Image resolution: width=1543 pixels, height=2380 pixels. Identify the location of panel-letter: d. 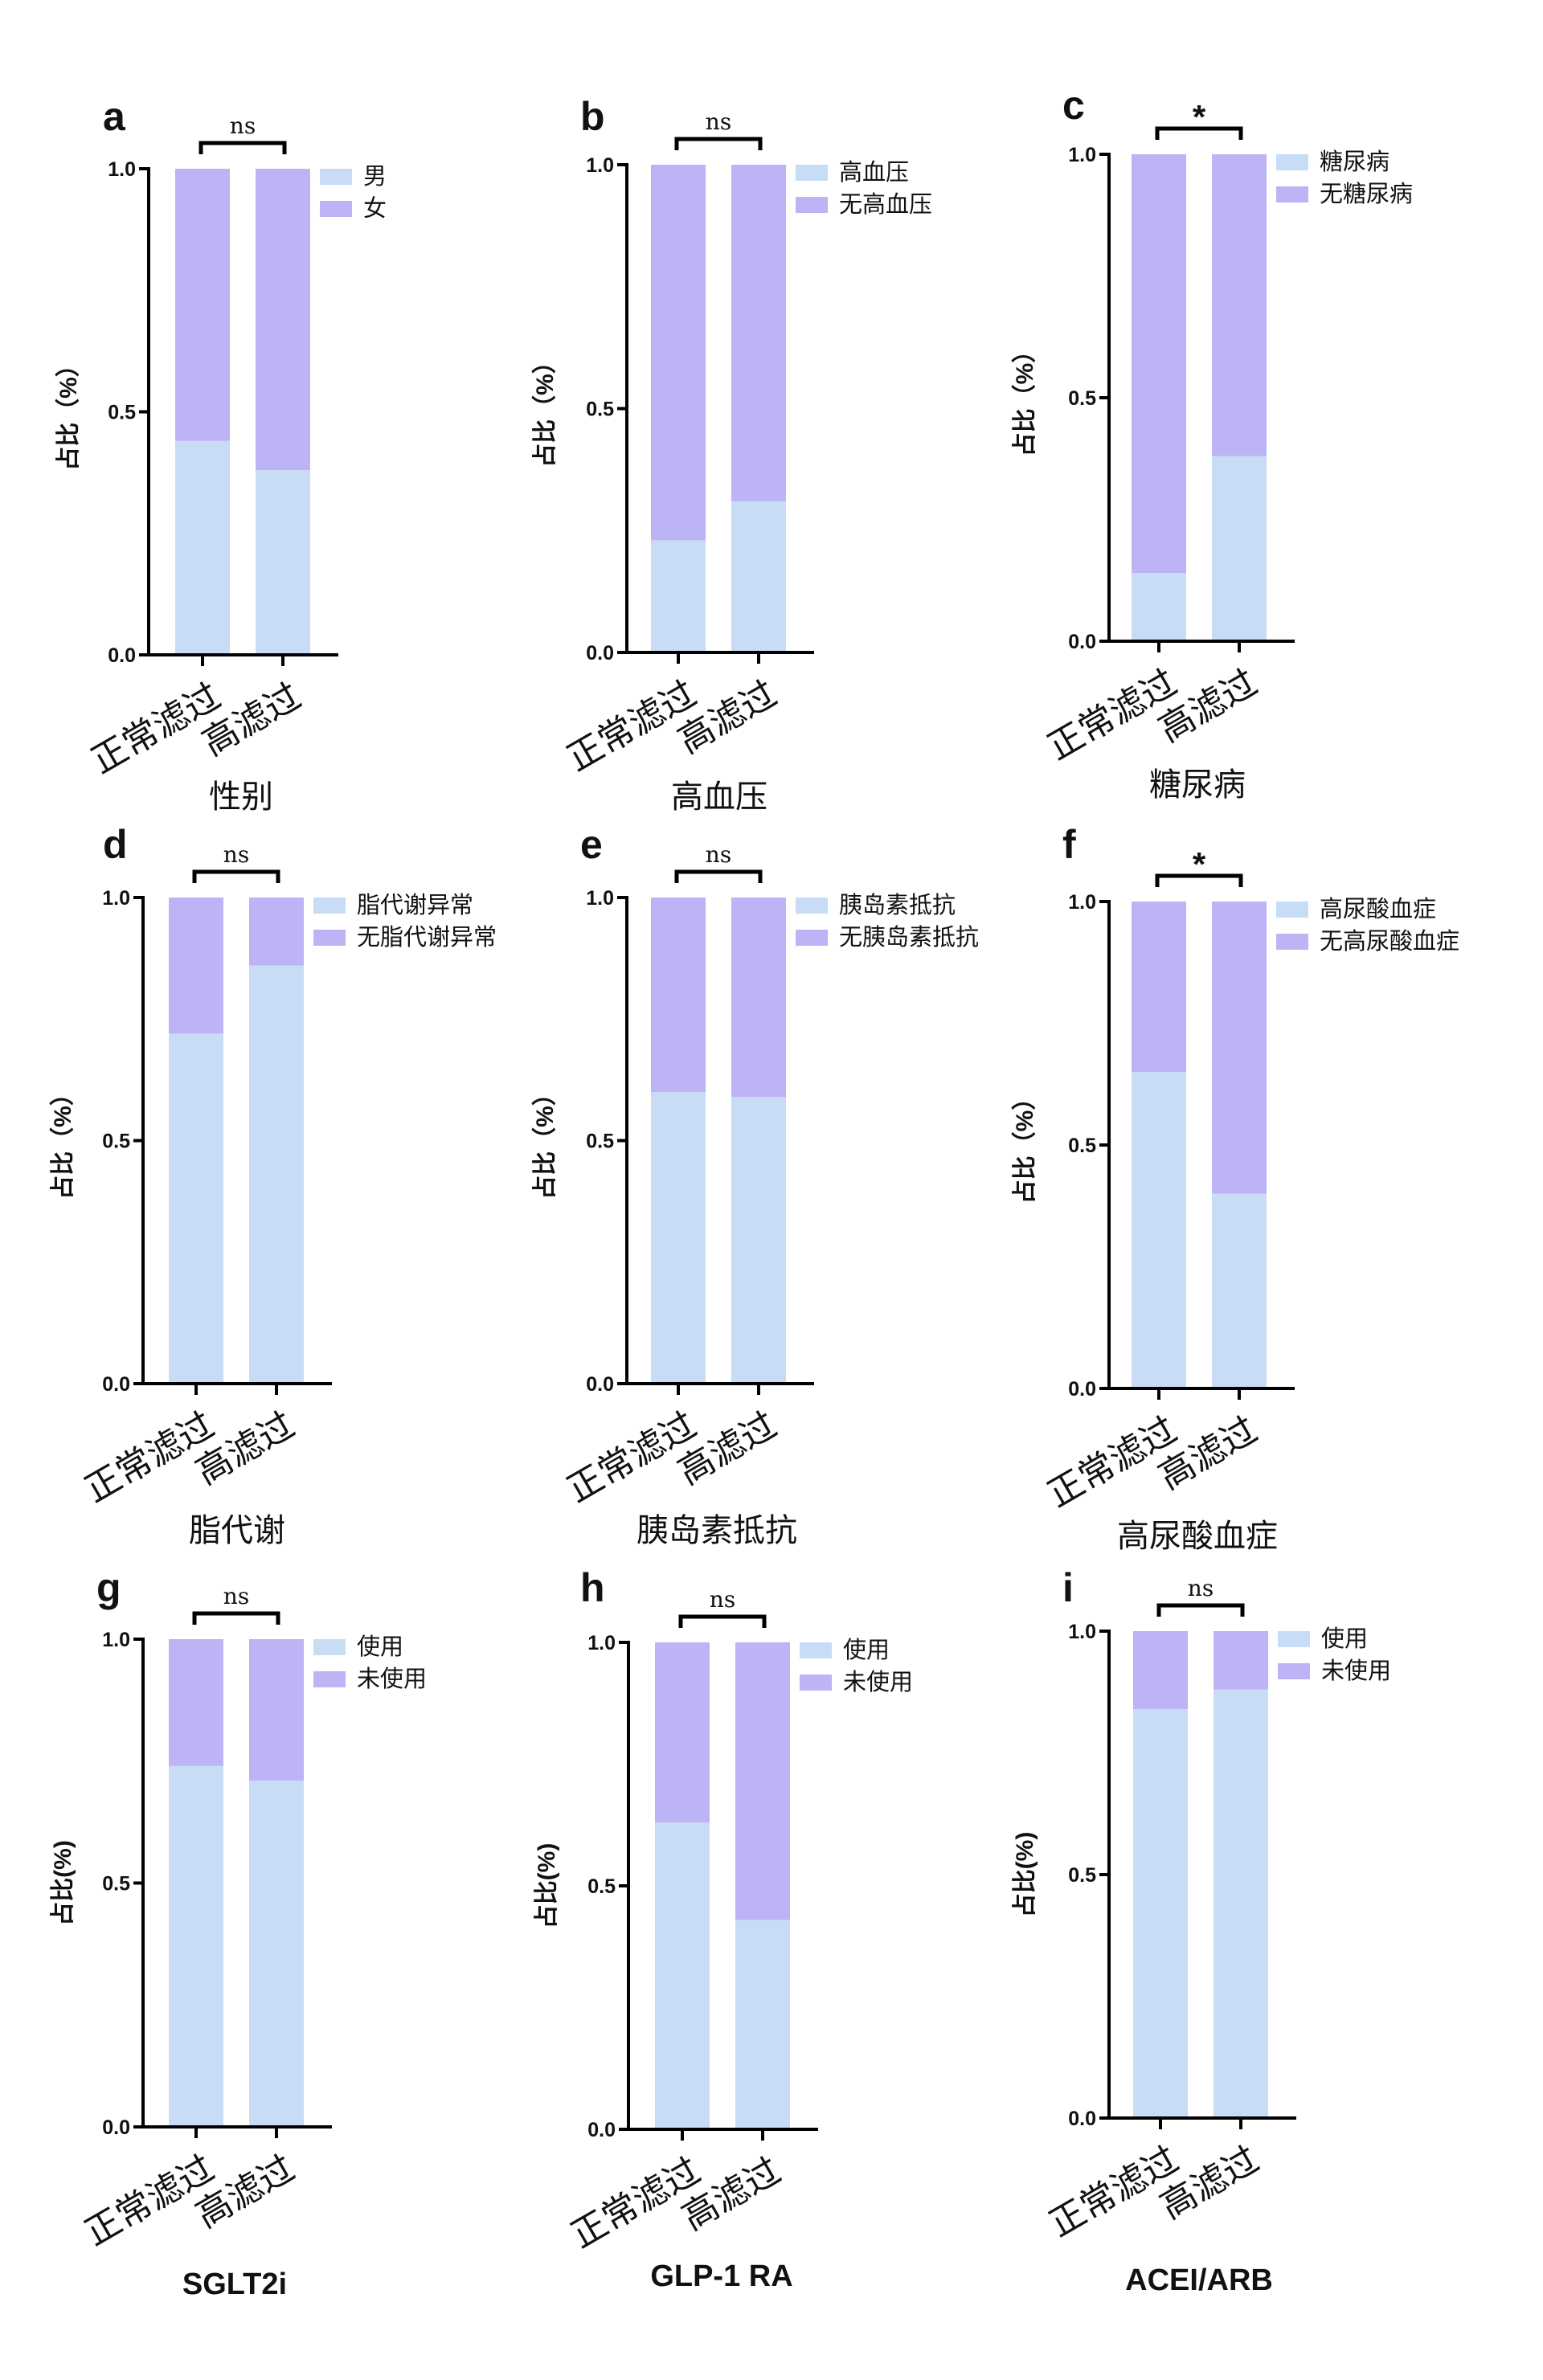
(115, 844).